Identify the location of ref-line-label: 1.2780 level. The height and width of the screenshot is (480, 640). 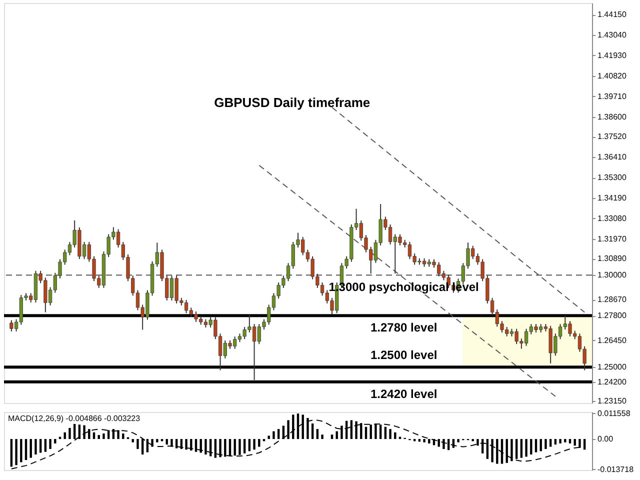
(404, 327).